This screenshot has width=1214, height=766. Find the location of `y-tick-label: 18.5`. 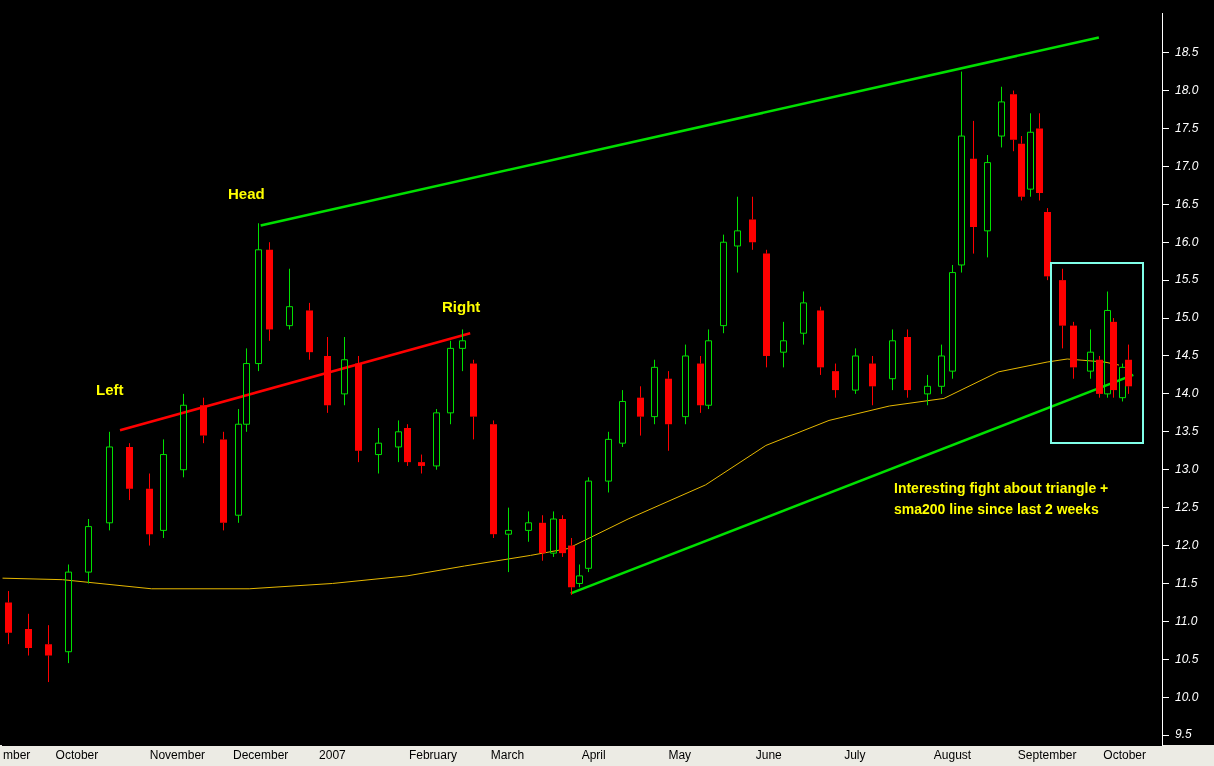

y-tick-label: 18.5 is located at coordinates (1187, 51).